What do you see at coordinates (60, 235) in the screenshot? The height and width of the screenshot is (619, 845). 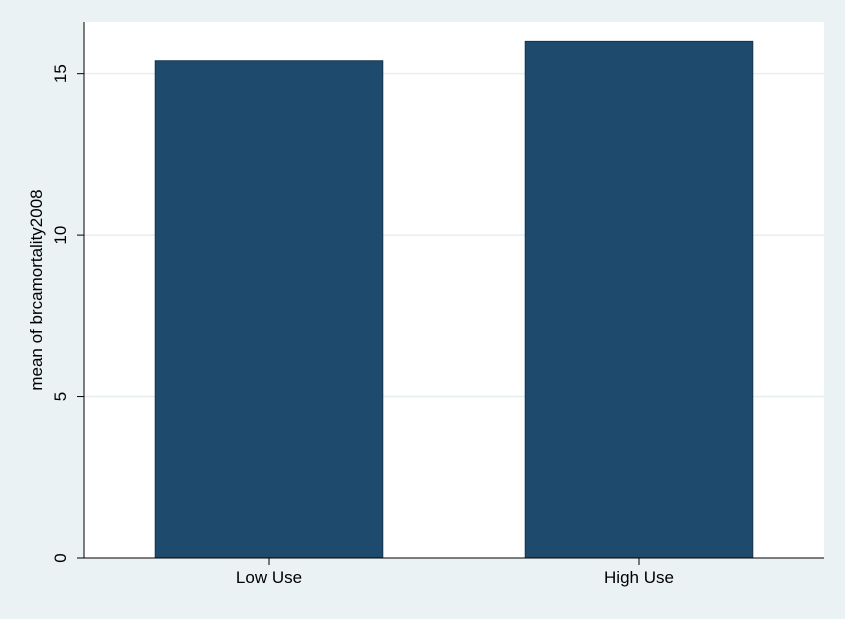 I see `y-tick-label: 10` at bounding box center [60, 235].